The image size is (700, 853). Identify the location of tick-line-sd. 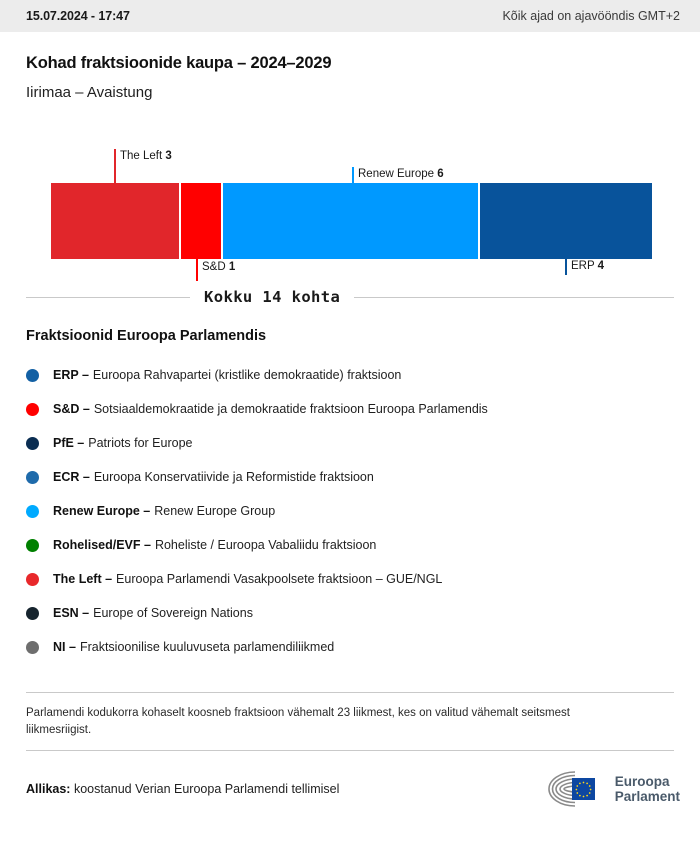
(197, 270).